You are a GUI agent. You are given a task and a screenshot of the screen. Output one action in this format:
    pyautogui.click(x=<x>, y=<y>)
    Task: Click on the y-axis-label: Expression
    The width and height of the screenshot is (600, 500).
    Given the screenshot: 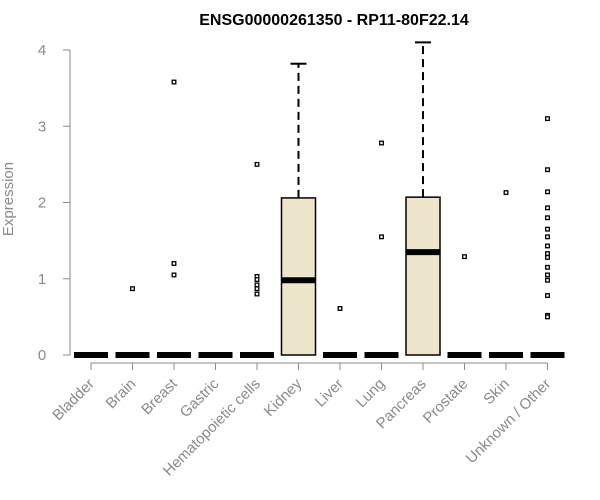 What is the action you would take?
    pyautogui.click(x=8, y=199)
    